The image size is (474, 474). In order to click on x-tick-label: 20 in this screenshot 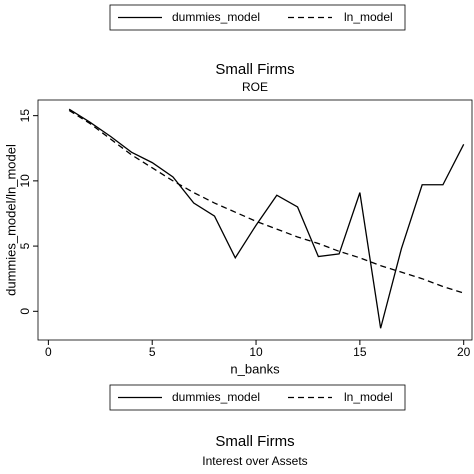, I will do `click(464, 352)`.